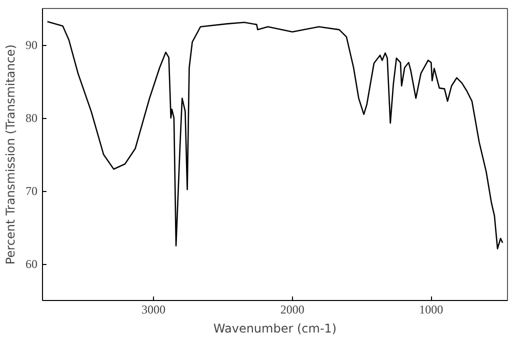 This screenshot has height=338, width=517. Describe the element at coordinates (154, 309) in the screenshot. I see `x-tick-label: 3000` at that location.